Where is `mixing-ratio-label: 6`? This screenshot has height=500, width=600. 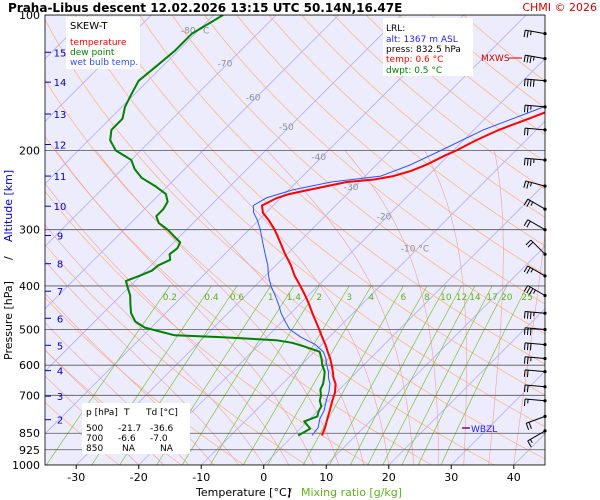 mixing-ratio-label: 6 is located at coordinates (404, 298).